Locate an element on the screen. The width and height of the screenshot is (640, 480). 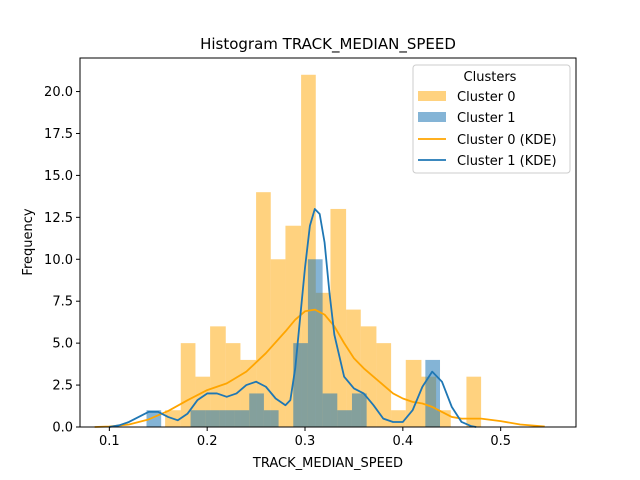
x-axis-ticks: 0.1 0.2 0.3 0.4 0.5 is located at coordinates (305, 438).